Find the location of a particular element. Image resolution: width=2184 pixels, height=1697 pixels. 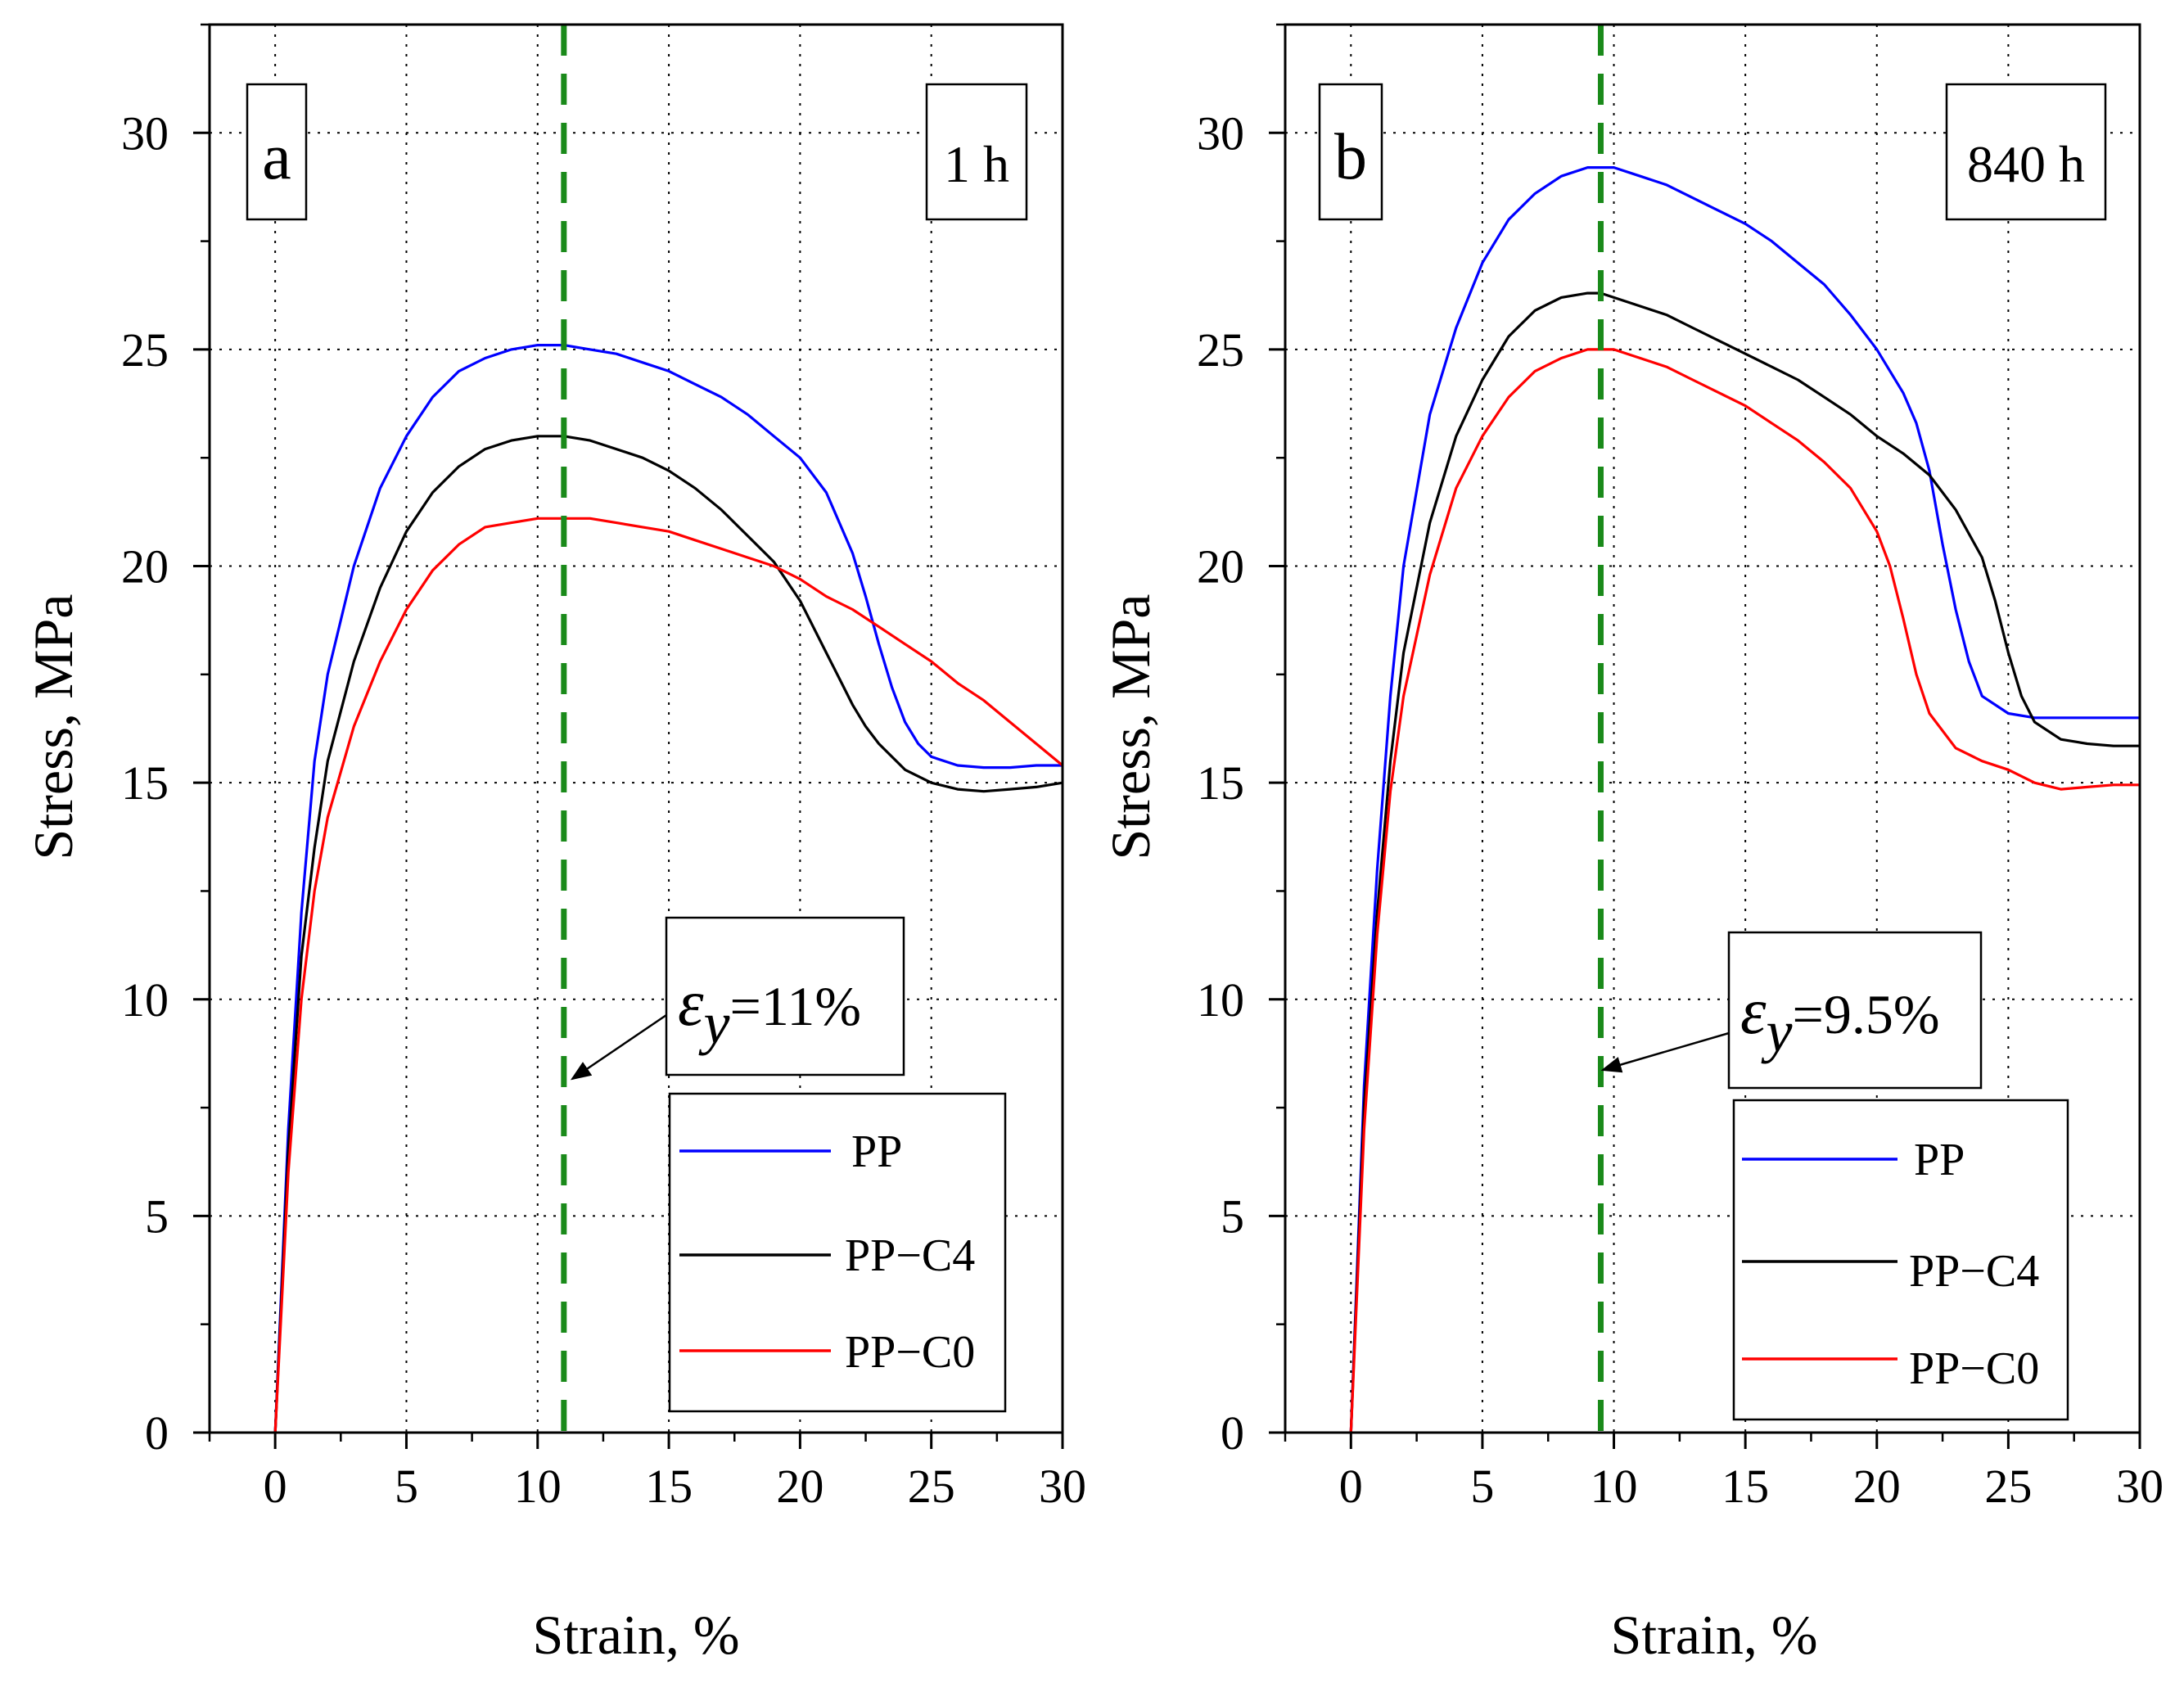

panel-letter: b is located at coordinates (1350, 157).